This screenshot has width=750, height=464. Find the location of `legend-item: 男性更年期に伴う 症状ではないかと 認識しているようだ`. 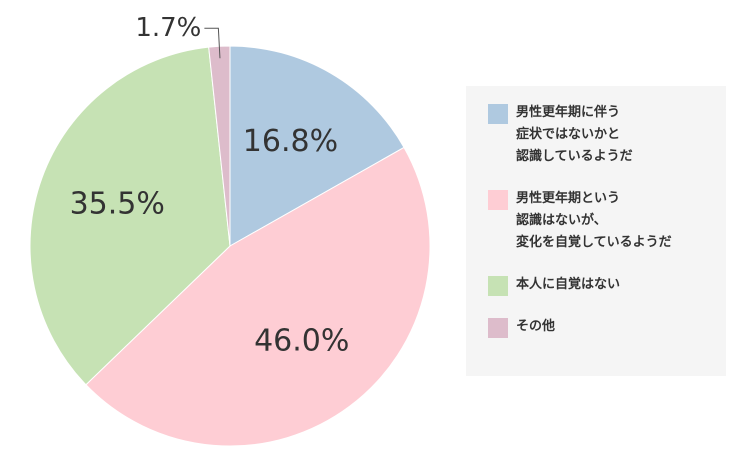

legend-item: 男性更年期に伴う 症状ではないかと 認識しているようだ is located at coordinates (607, 135).